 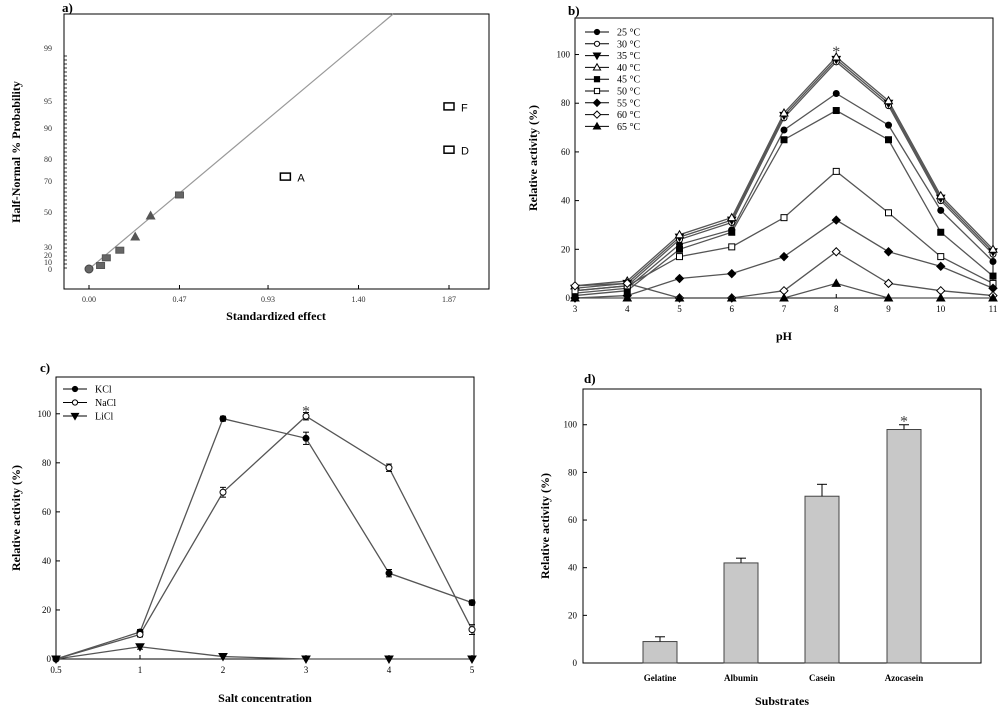 What do you see at coordinates (575, 309) in the screenshot?
I see `panel-b-x-tick-label: 3` at bounding box center [575, 309].